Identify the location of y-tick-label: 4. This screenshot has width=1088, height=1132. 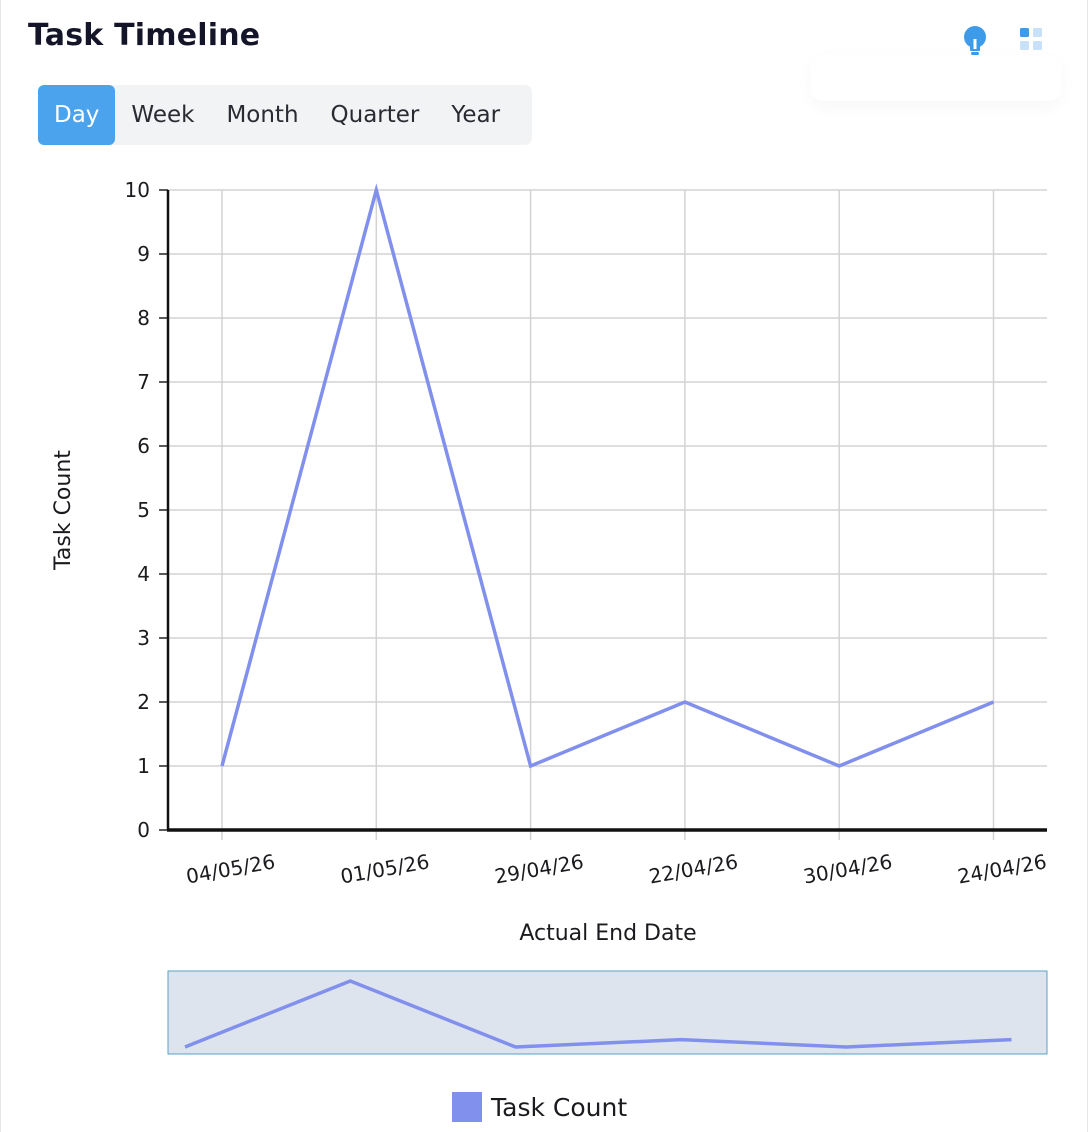
(143, 574).